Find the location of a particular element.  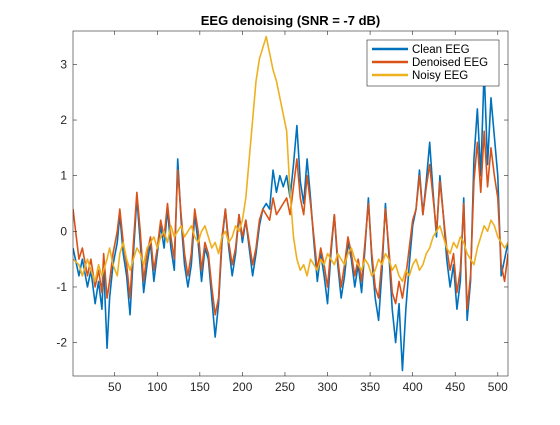

x-tick-label: 50 is located at coordinates (115, 387).